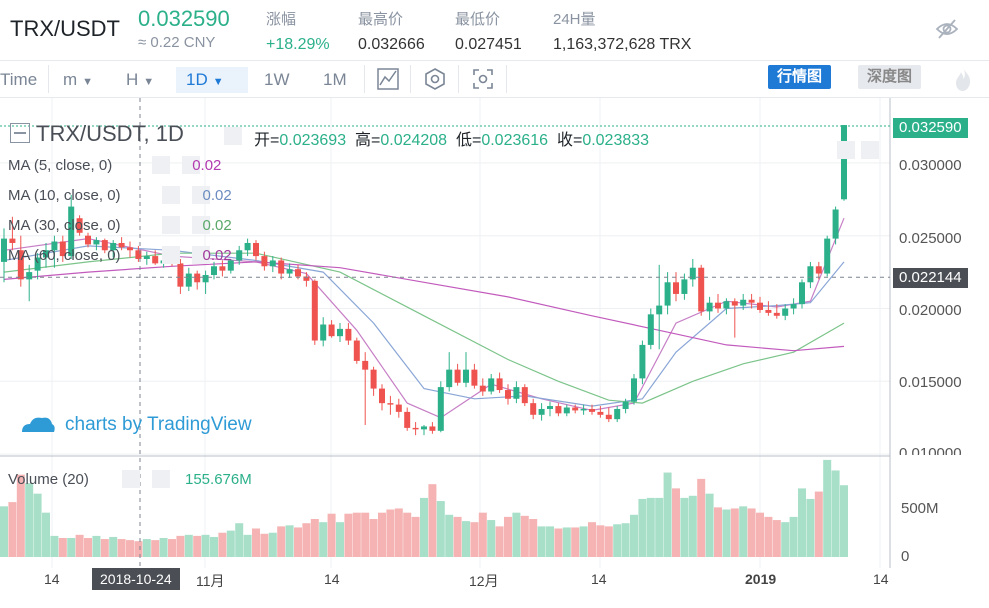  Describe the element at coordinates (20, 133) in the screenshot. I see `collapse-icon` at that location.